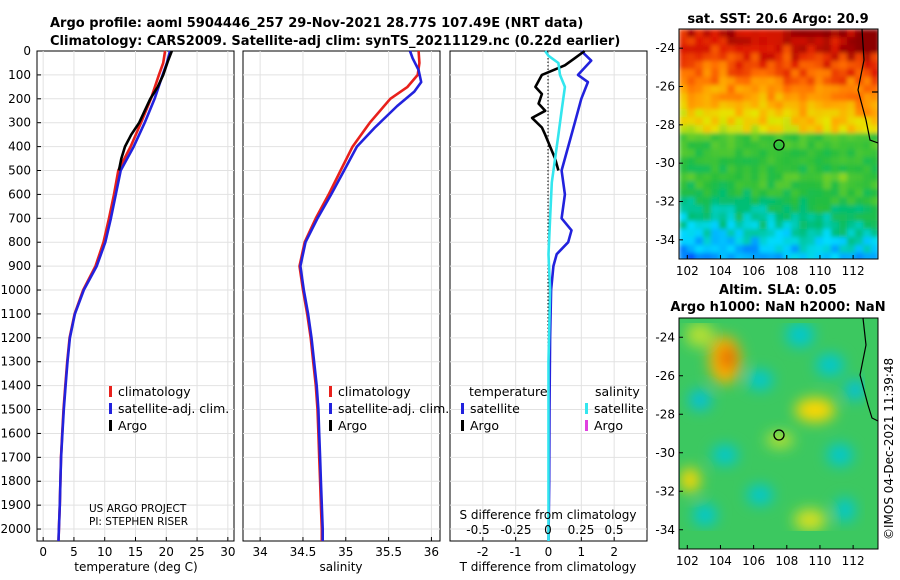  Describe the element at coordinates (779, 145) in the screenshot. I see `sst-argo-marker` at that location.